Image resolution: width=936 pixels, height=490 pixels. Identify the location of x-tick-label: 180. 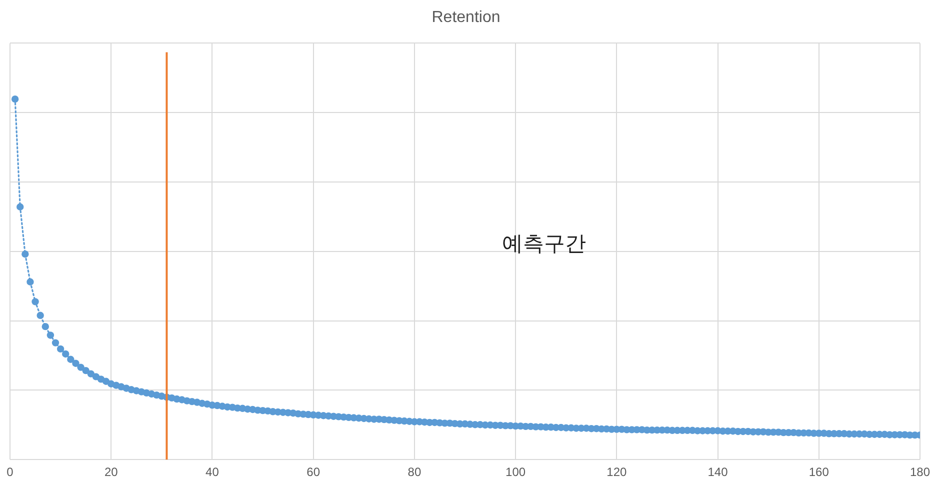
(920, 472).